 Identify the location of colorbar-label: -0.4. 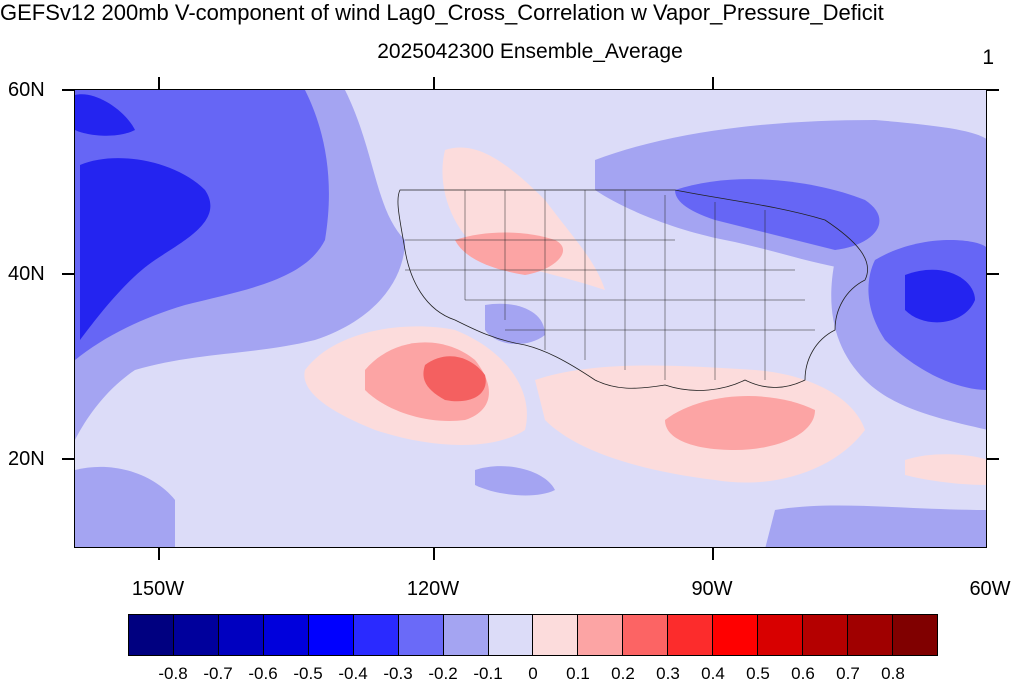
(353, 673).